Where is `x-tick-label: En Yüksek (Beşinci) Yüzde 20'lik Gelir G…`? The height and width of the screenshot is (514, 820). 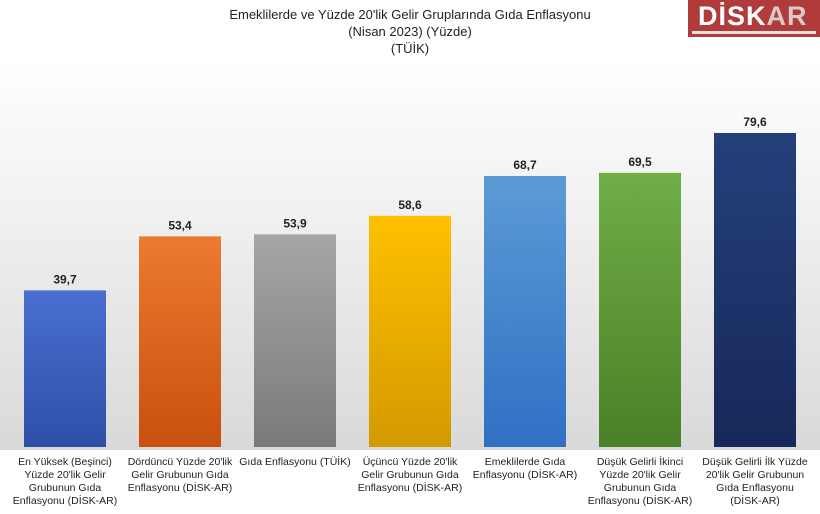 x-tick-label: En Yüksek (Beşinci) Yüzde 20'lik Gelir G… is located at coordinates (65, 481).